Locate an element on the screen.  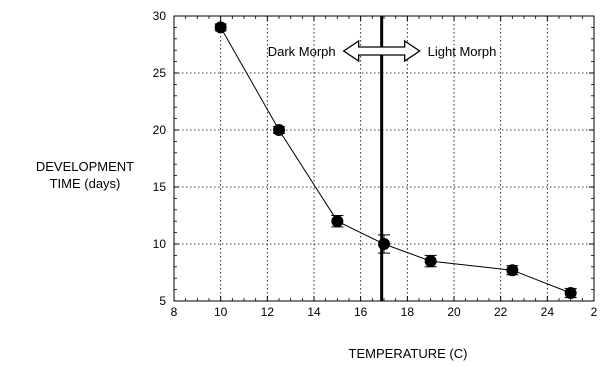
x-tick-label: 10 is located at coordinates (221, 312).